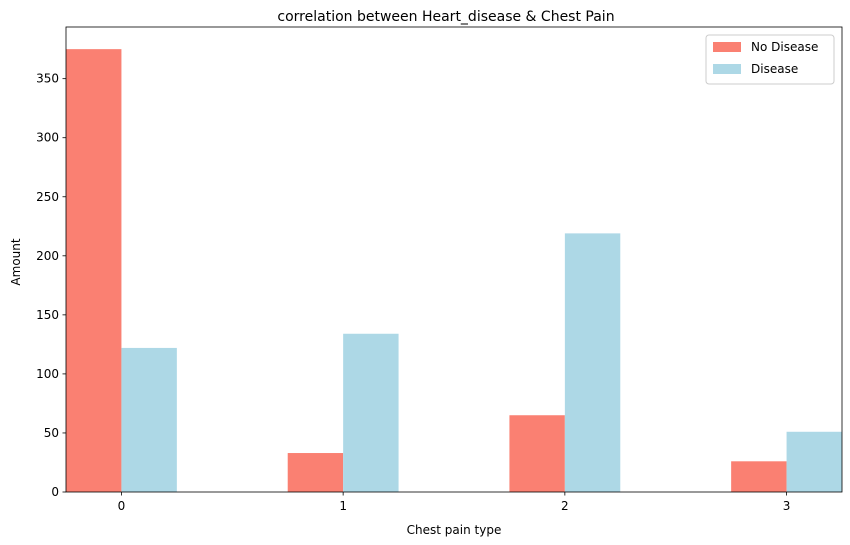 This screenshot has height=545, width=850. I want to click on y-tick-label: 50, so click(51, 433).